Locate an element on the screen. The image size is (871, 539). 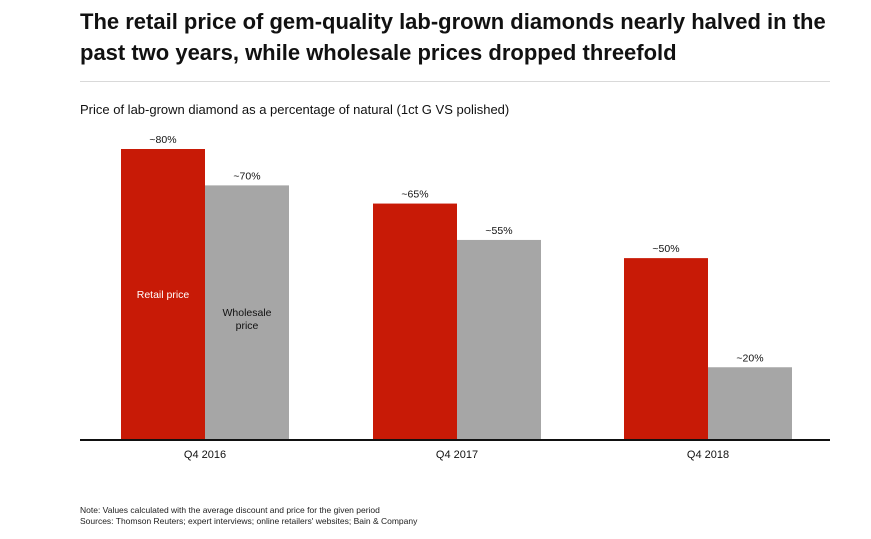
x-tick-label-3: Q4 2018 is located at coordinates (708, 455).